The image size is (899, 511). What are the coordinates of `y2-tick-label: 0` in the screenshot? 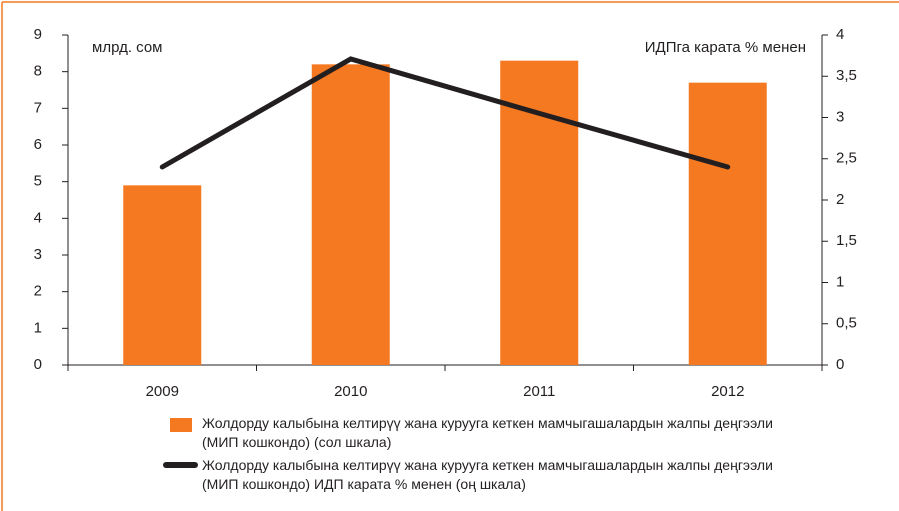 It's located at (840, 364).